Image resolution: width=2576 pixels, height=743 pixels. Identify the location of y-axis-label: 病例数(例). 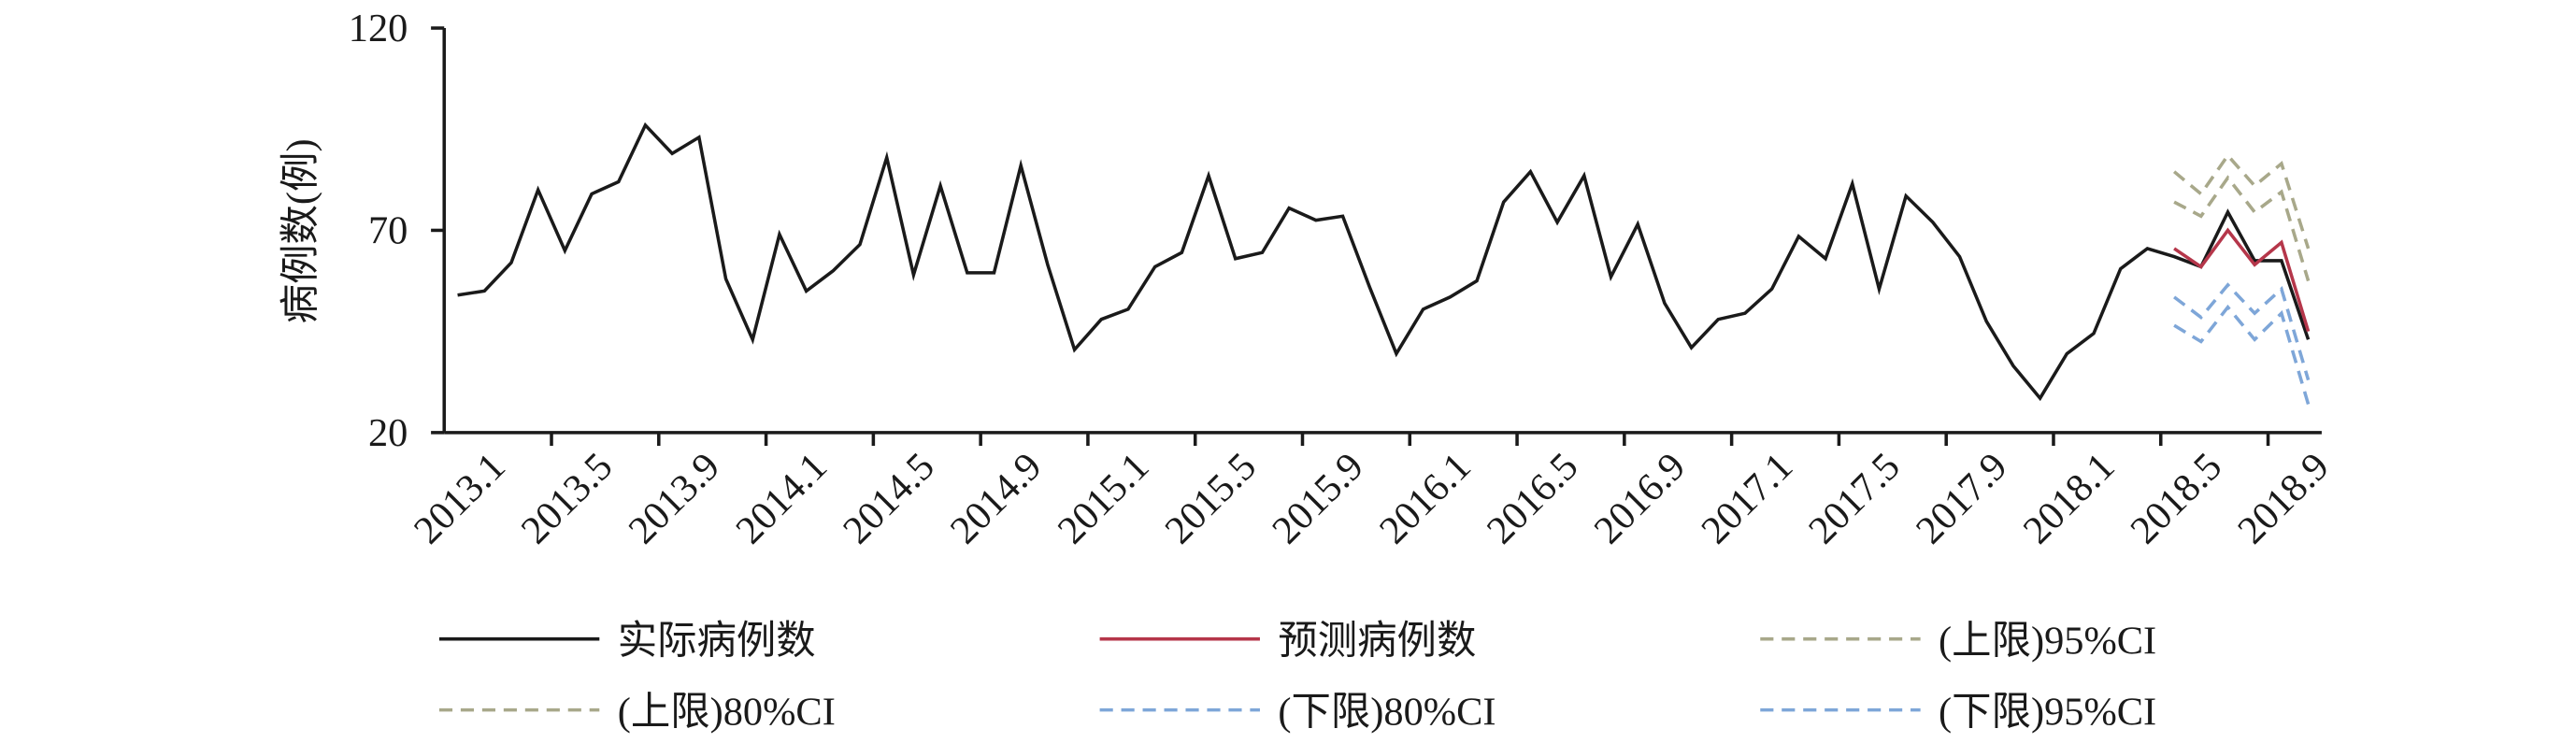
(301, 230).